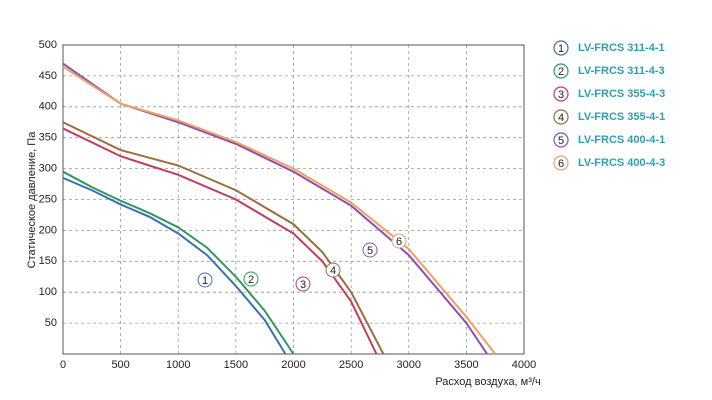  I want to click on legend-marker-label: 5, so click(561, 141).